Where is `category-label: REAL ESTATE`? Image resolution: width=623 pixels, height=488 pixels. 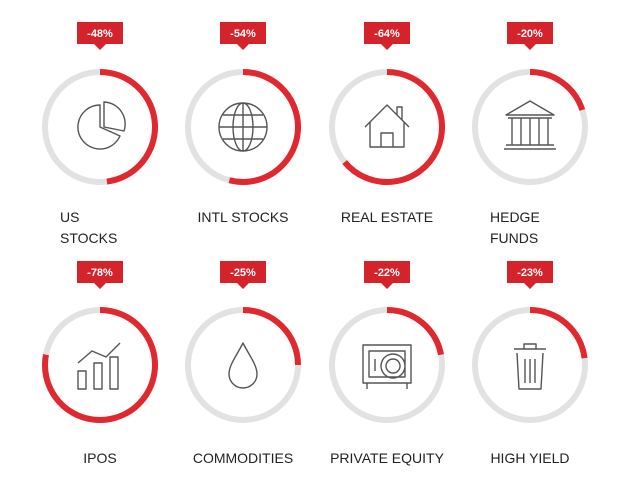 category-label: REAL ESTATE is located at coordinates (387, 217).